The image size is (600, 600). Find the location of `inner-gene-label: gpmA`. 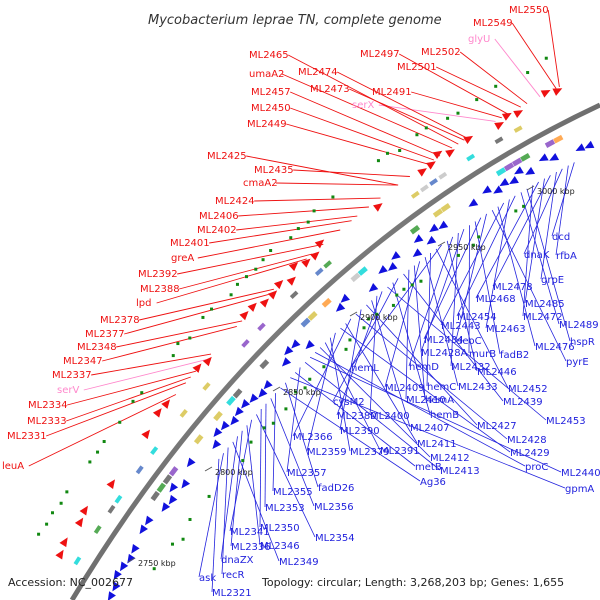

inner-gene-label: gpmA is located at coordinates (579, 489).